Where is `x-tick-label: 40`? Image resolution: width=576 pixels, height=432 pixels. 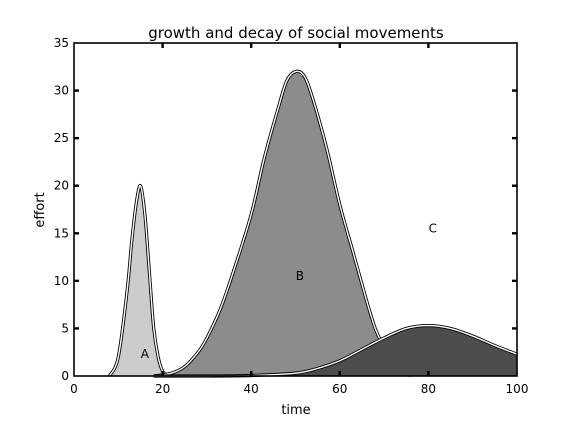
x-tick-label: 40 is located at coordinates (251, 389).